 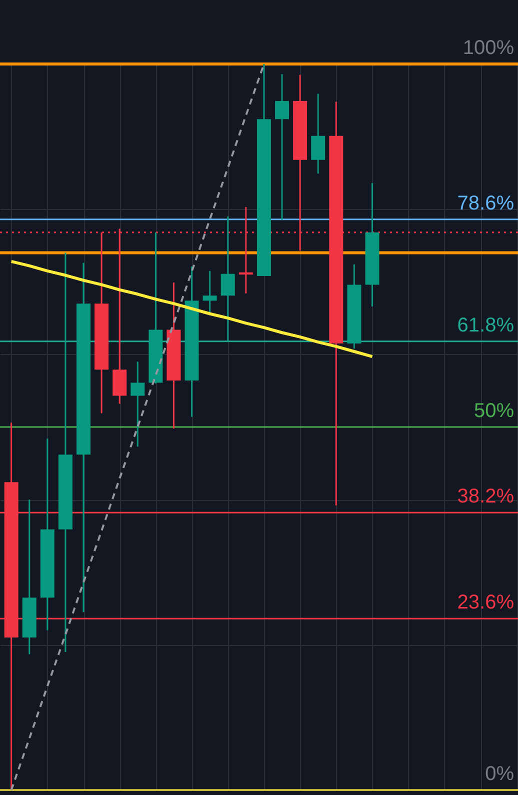 What do you see at coordinates (488, 48) in the screenshot?
I see `ref-line-label: 100%` at bounding box center [488, 48].